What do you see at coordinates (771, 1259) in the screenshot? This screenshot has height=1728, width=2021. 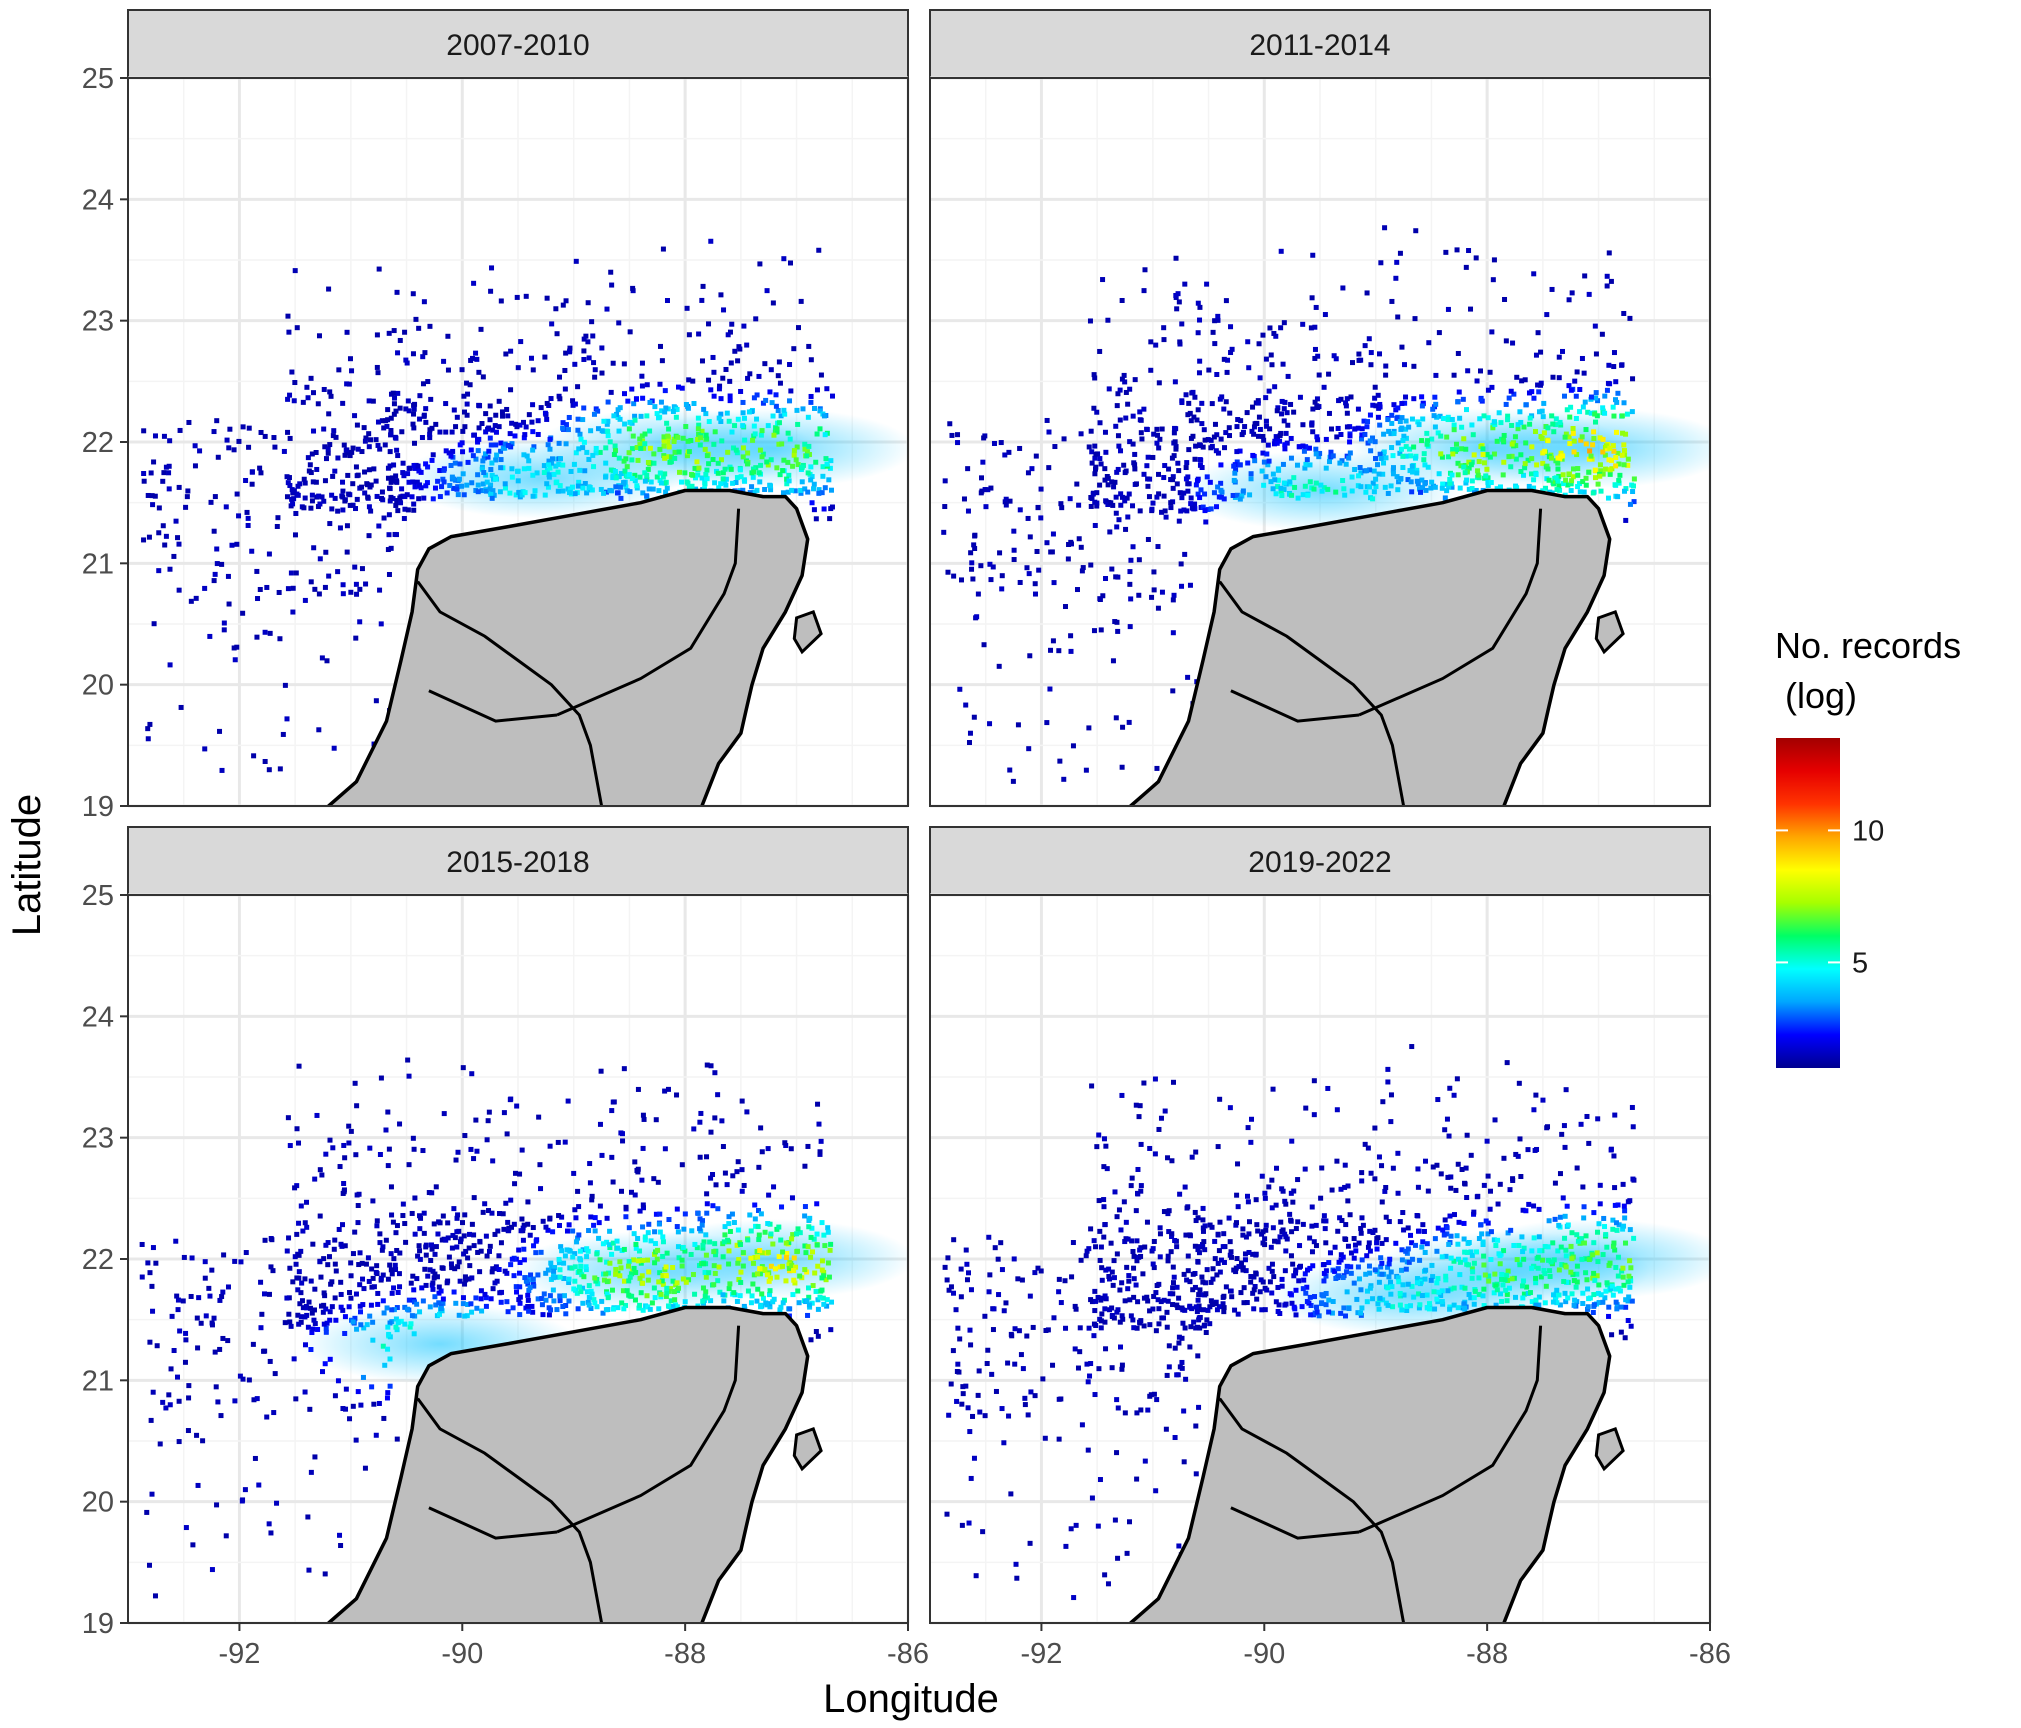 I see `density-blob` at bounding box center [771, 1259].